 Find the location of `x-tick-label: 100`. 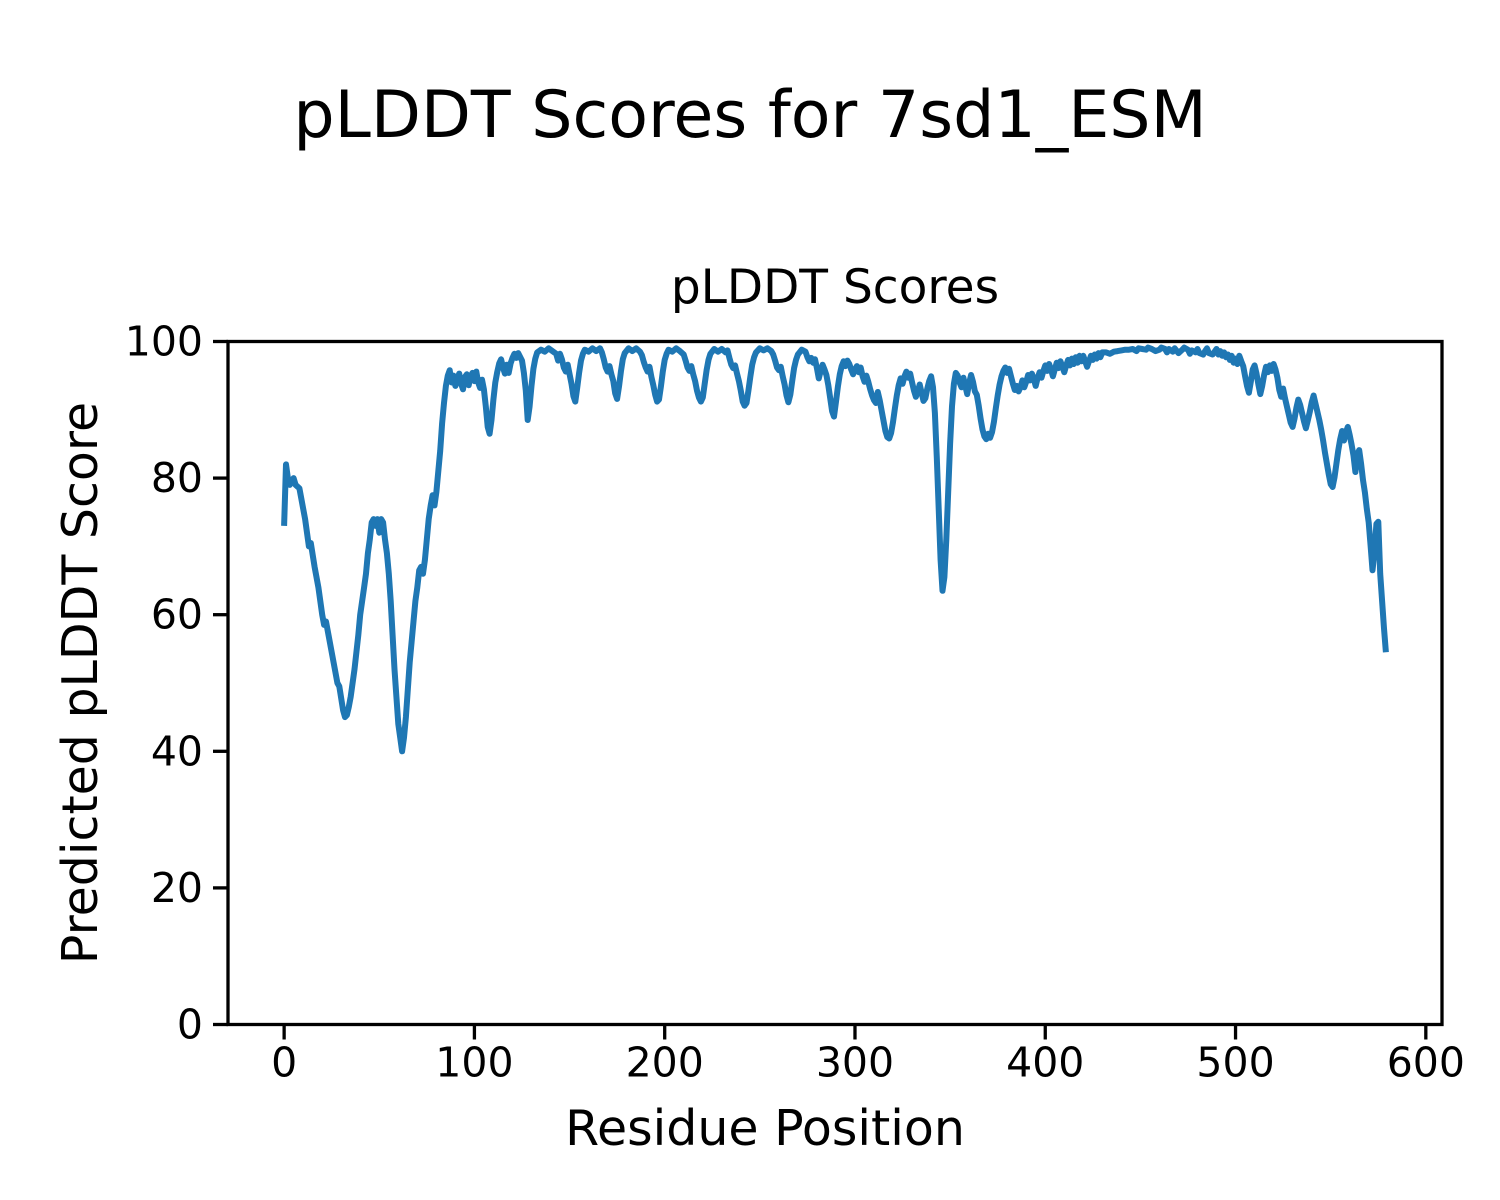

x-tick-label: 100 is located at coordinates (474, 1063).